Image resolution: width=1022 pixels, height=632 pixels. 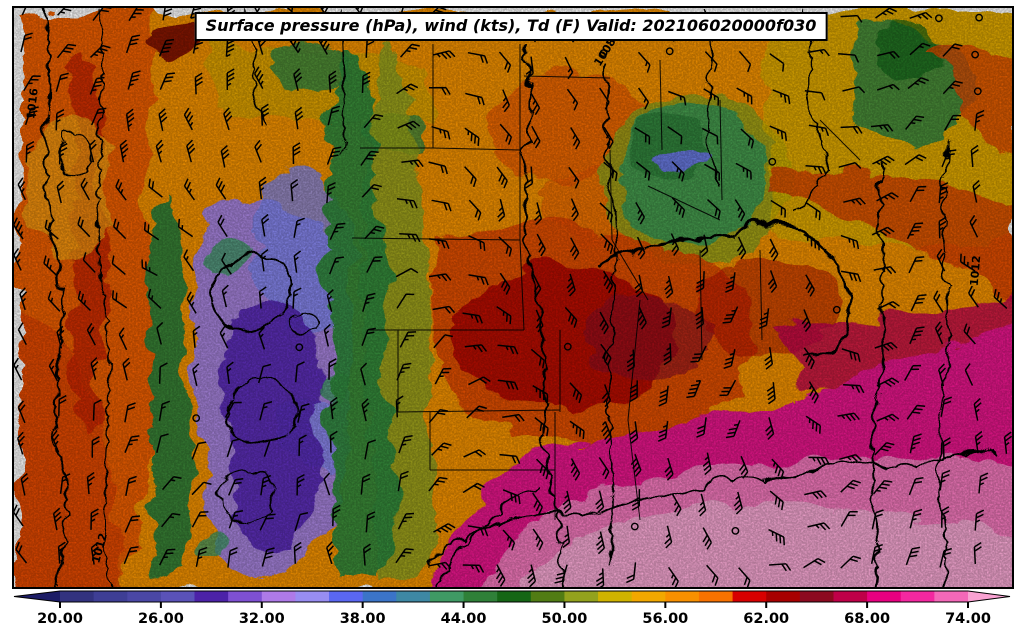 I want to click on colorbar-tick-label: 50.00, so click(x=565, y=619).